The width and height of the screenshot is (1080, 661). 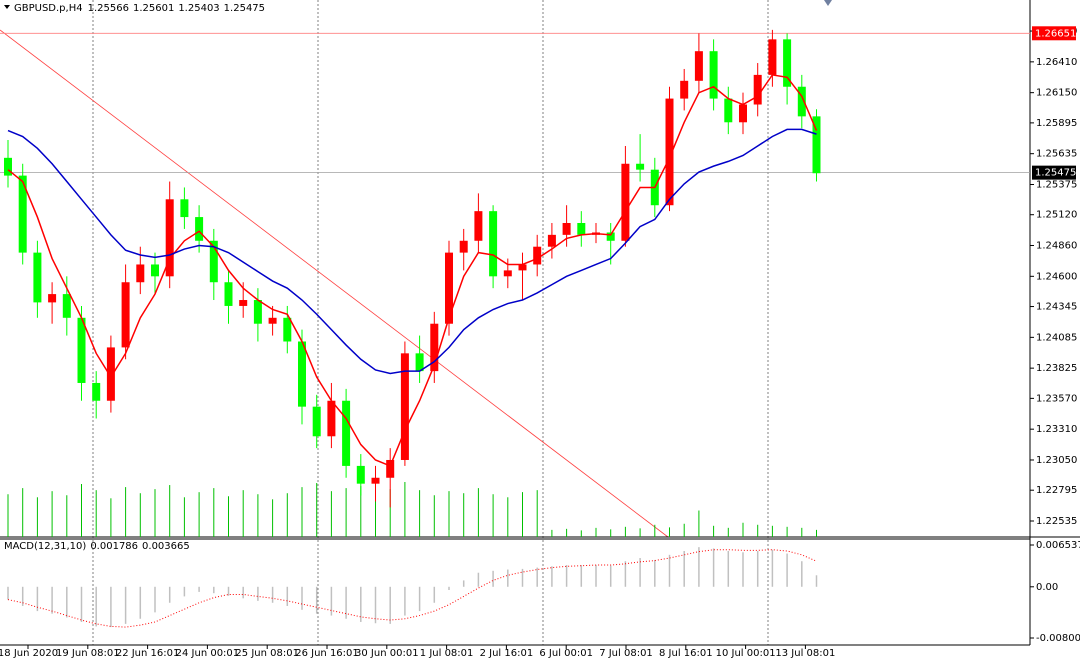 I want to click on y-tick-label: 1.25635, so click(x=1056, y=154).